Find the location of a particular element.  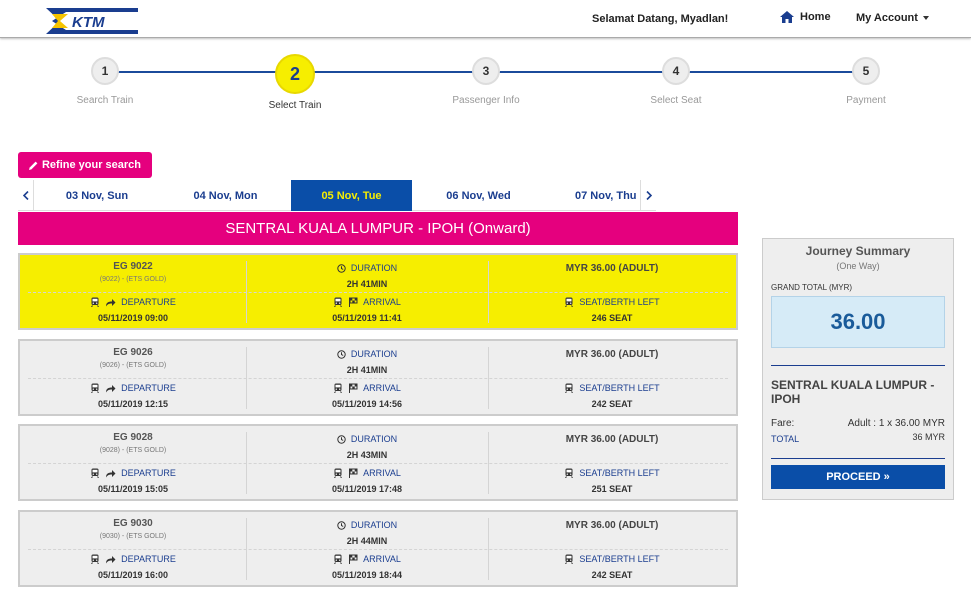

chevron-right-icon is located at coordinates (648, 195).